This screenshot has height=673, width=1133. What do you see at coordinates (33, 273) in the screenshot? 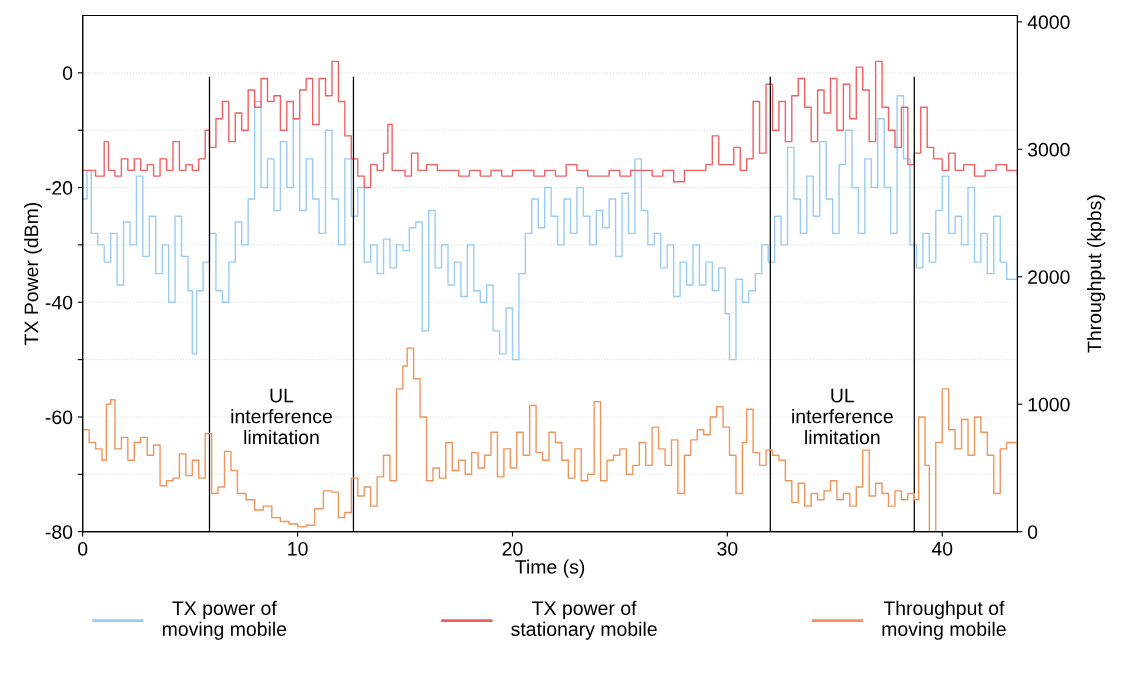
I see `y-axis-title: TX Power (dBm)` at bounding box center [33, 273].